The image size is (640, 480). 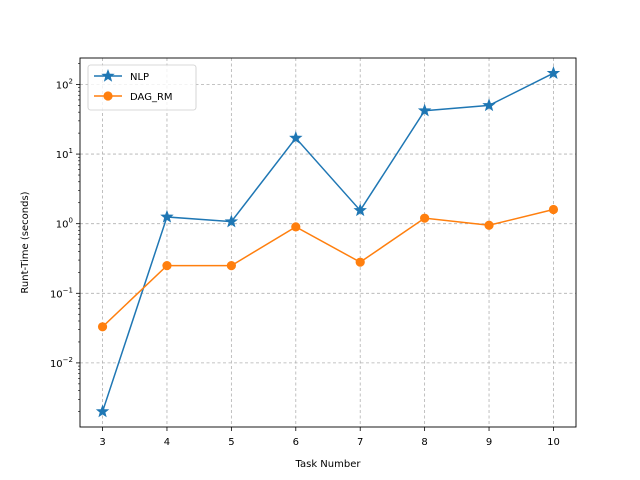 I want to click on x-tick-label: 5, so click(x=231, y=442).